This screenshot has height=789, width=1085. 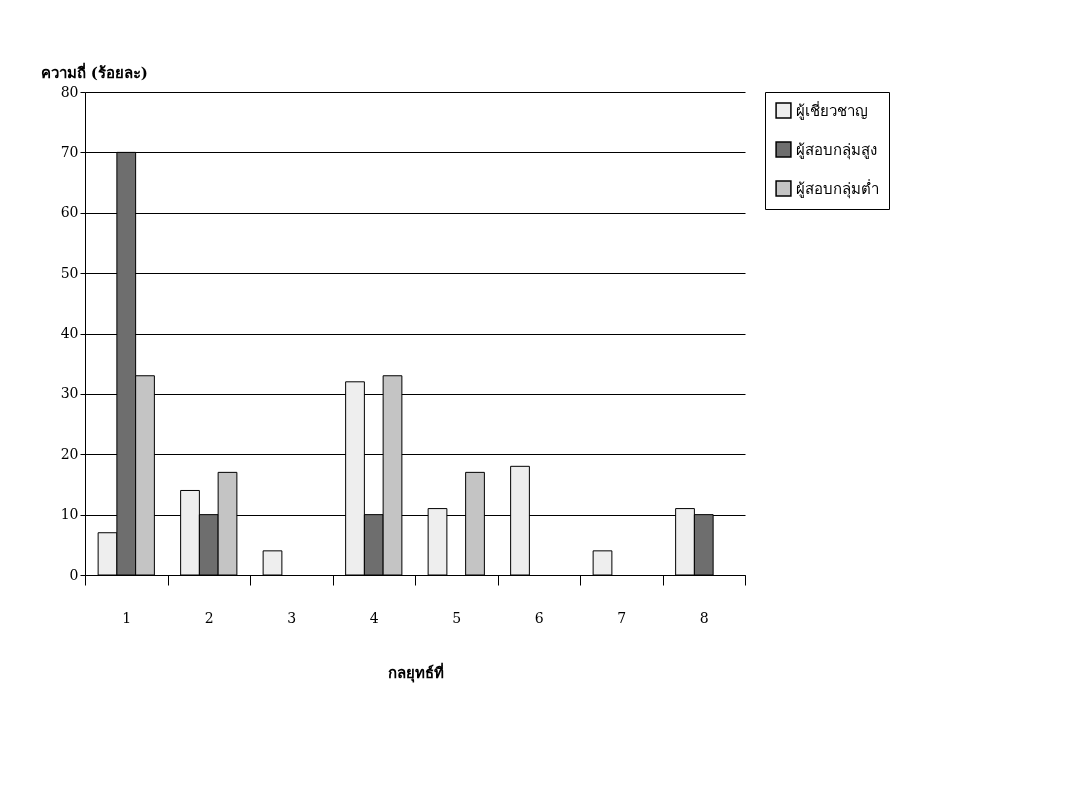 What do you see at coordinates (69, 212) in the screenshot?
I see `y-tick-label: 60` at bounding box center [69, 212].